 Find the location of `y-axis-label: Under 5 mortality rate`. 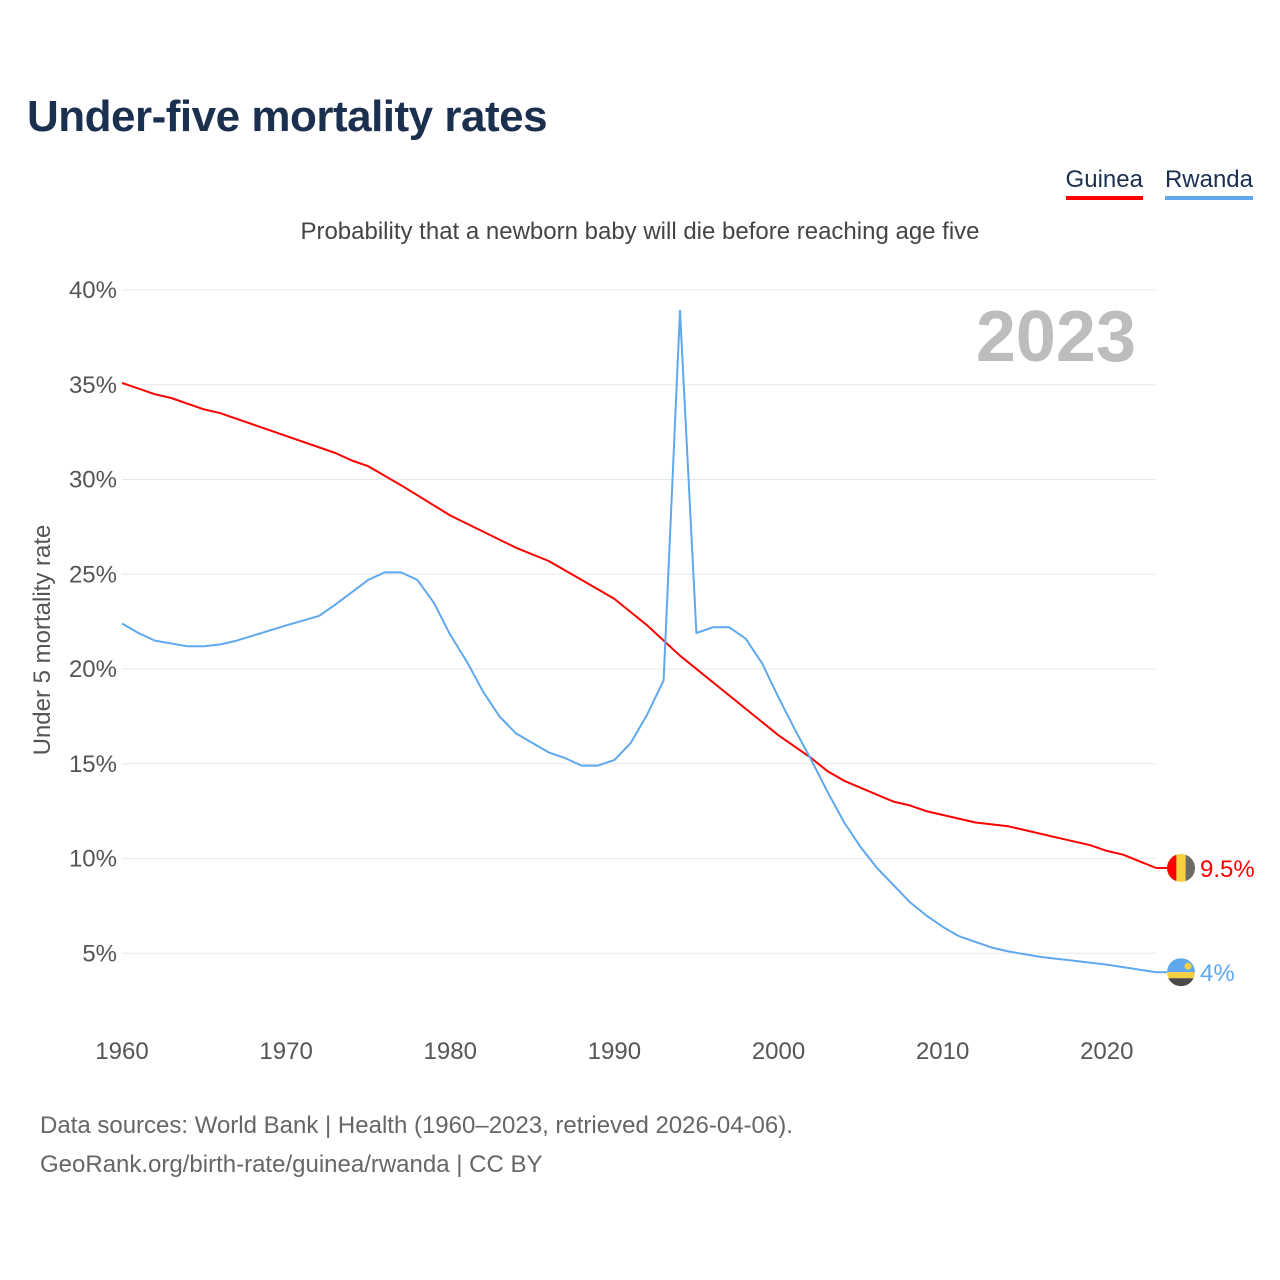

y-axis-label: Under 5 mortality rate is located at coordinates (42, 640).